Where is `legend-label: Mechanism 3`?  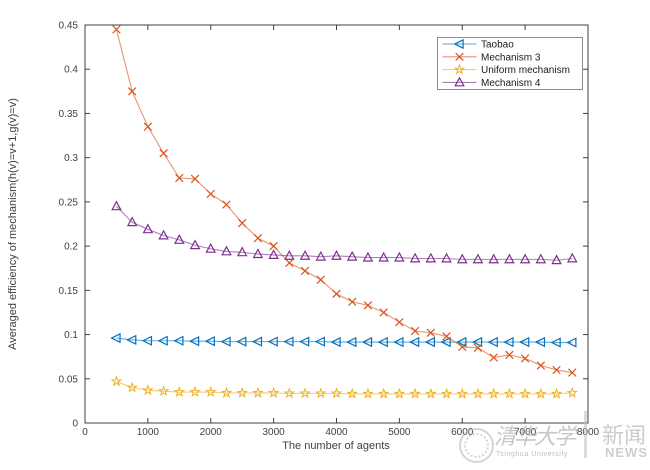
legend-label: Mechanism 3 is located at coordinates (511, 57).